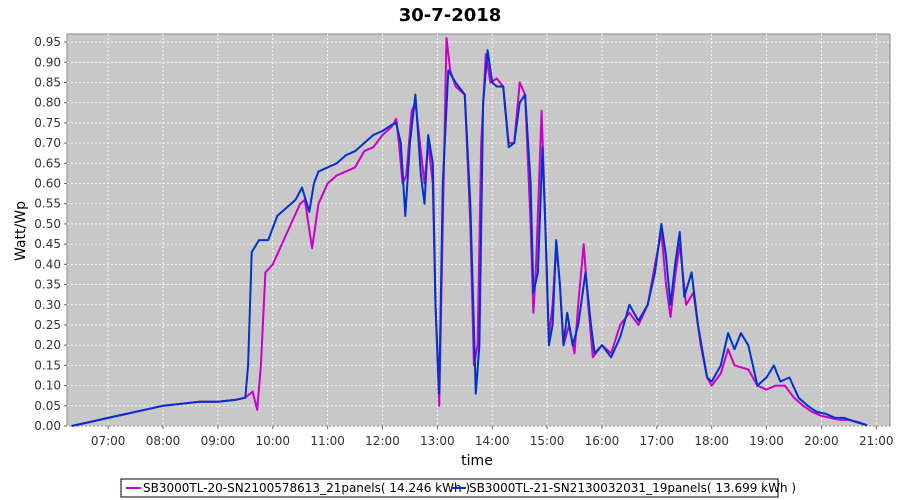  What do you see at coordinates (21, 231) in the screenshot?
I see `y-axis-label: Watt/Wp` at bounding box center [21, 231].